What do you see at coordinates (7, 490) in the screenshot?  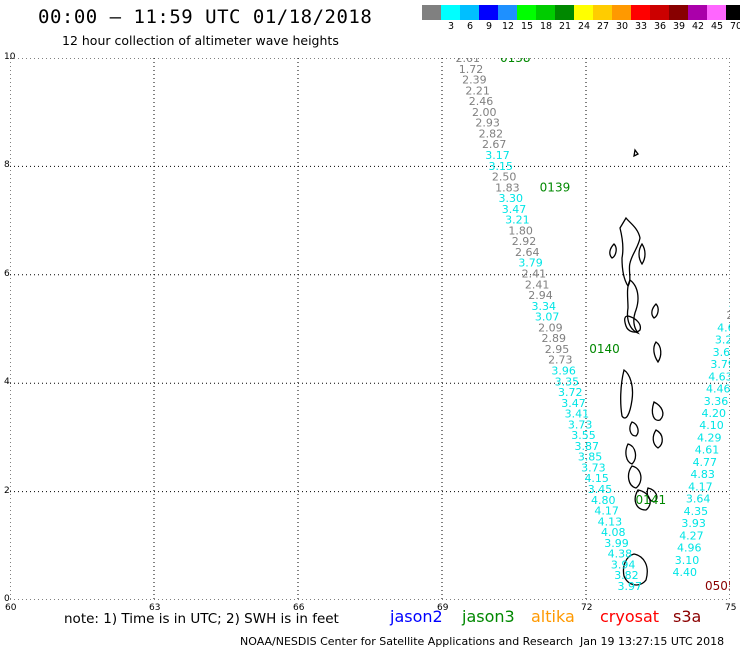 I see `y-tick-label: 2` at bounding box center [7, 490].